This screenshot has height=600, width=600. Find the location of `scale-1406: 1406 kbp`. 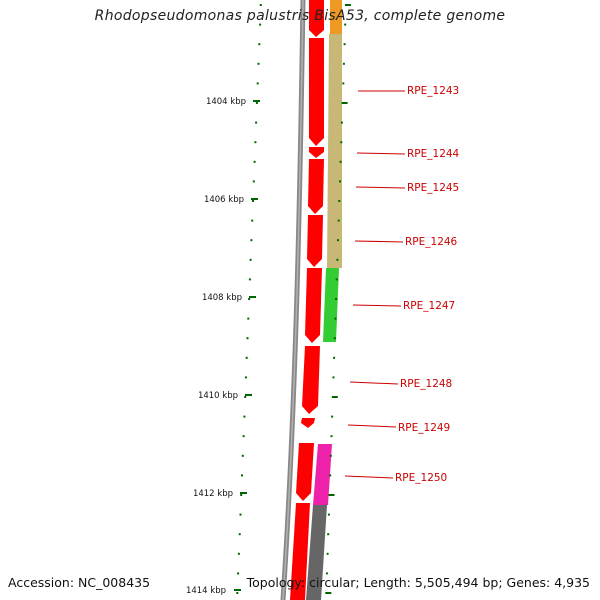

scale-1406: 1406 kbp is located at coordinates (231, 200).